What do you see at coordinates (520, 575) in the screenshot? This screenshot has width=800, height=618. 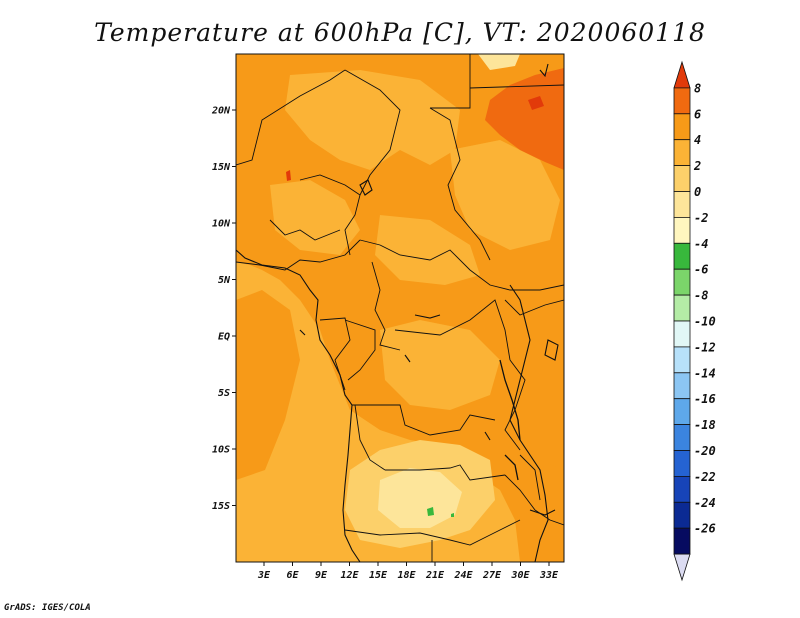 I see `lon-label: 30E` at bounding box center [520, 575].